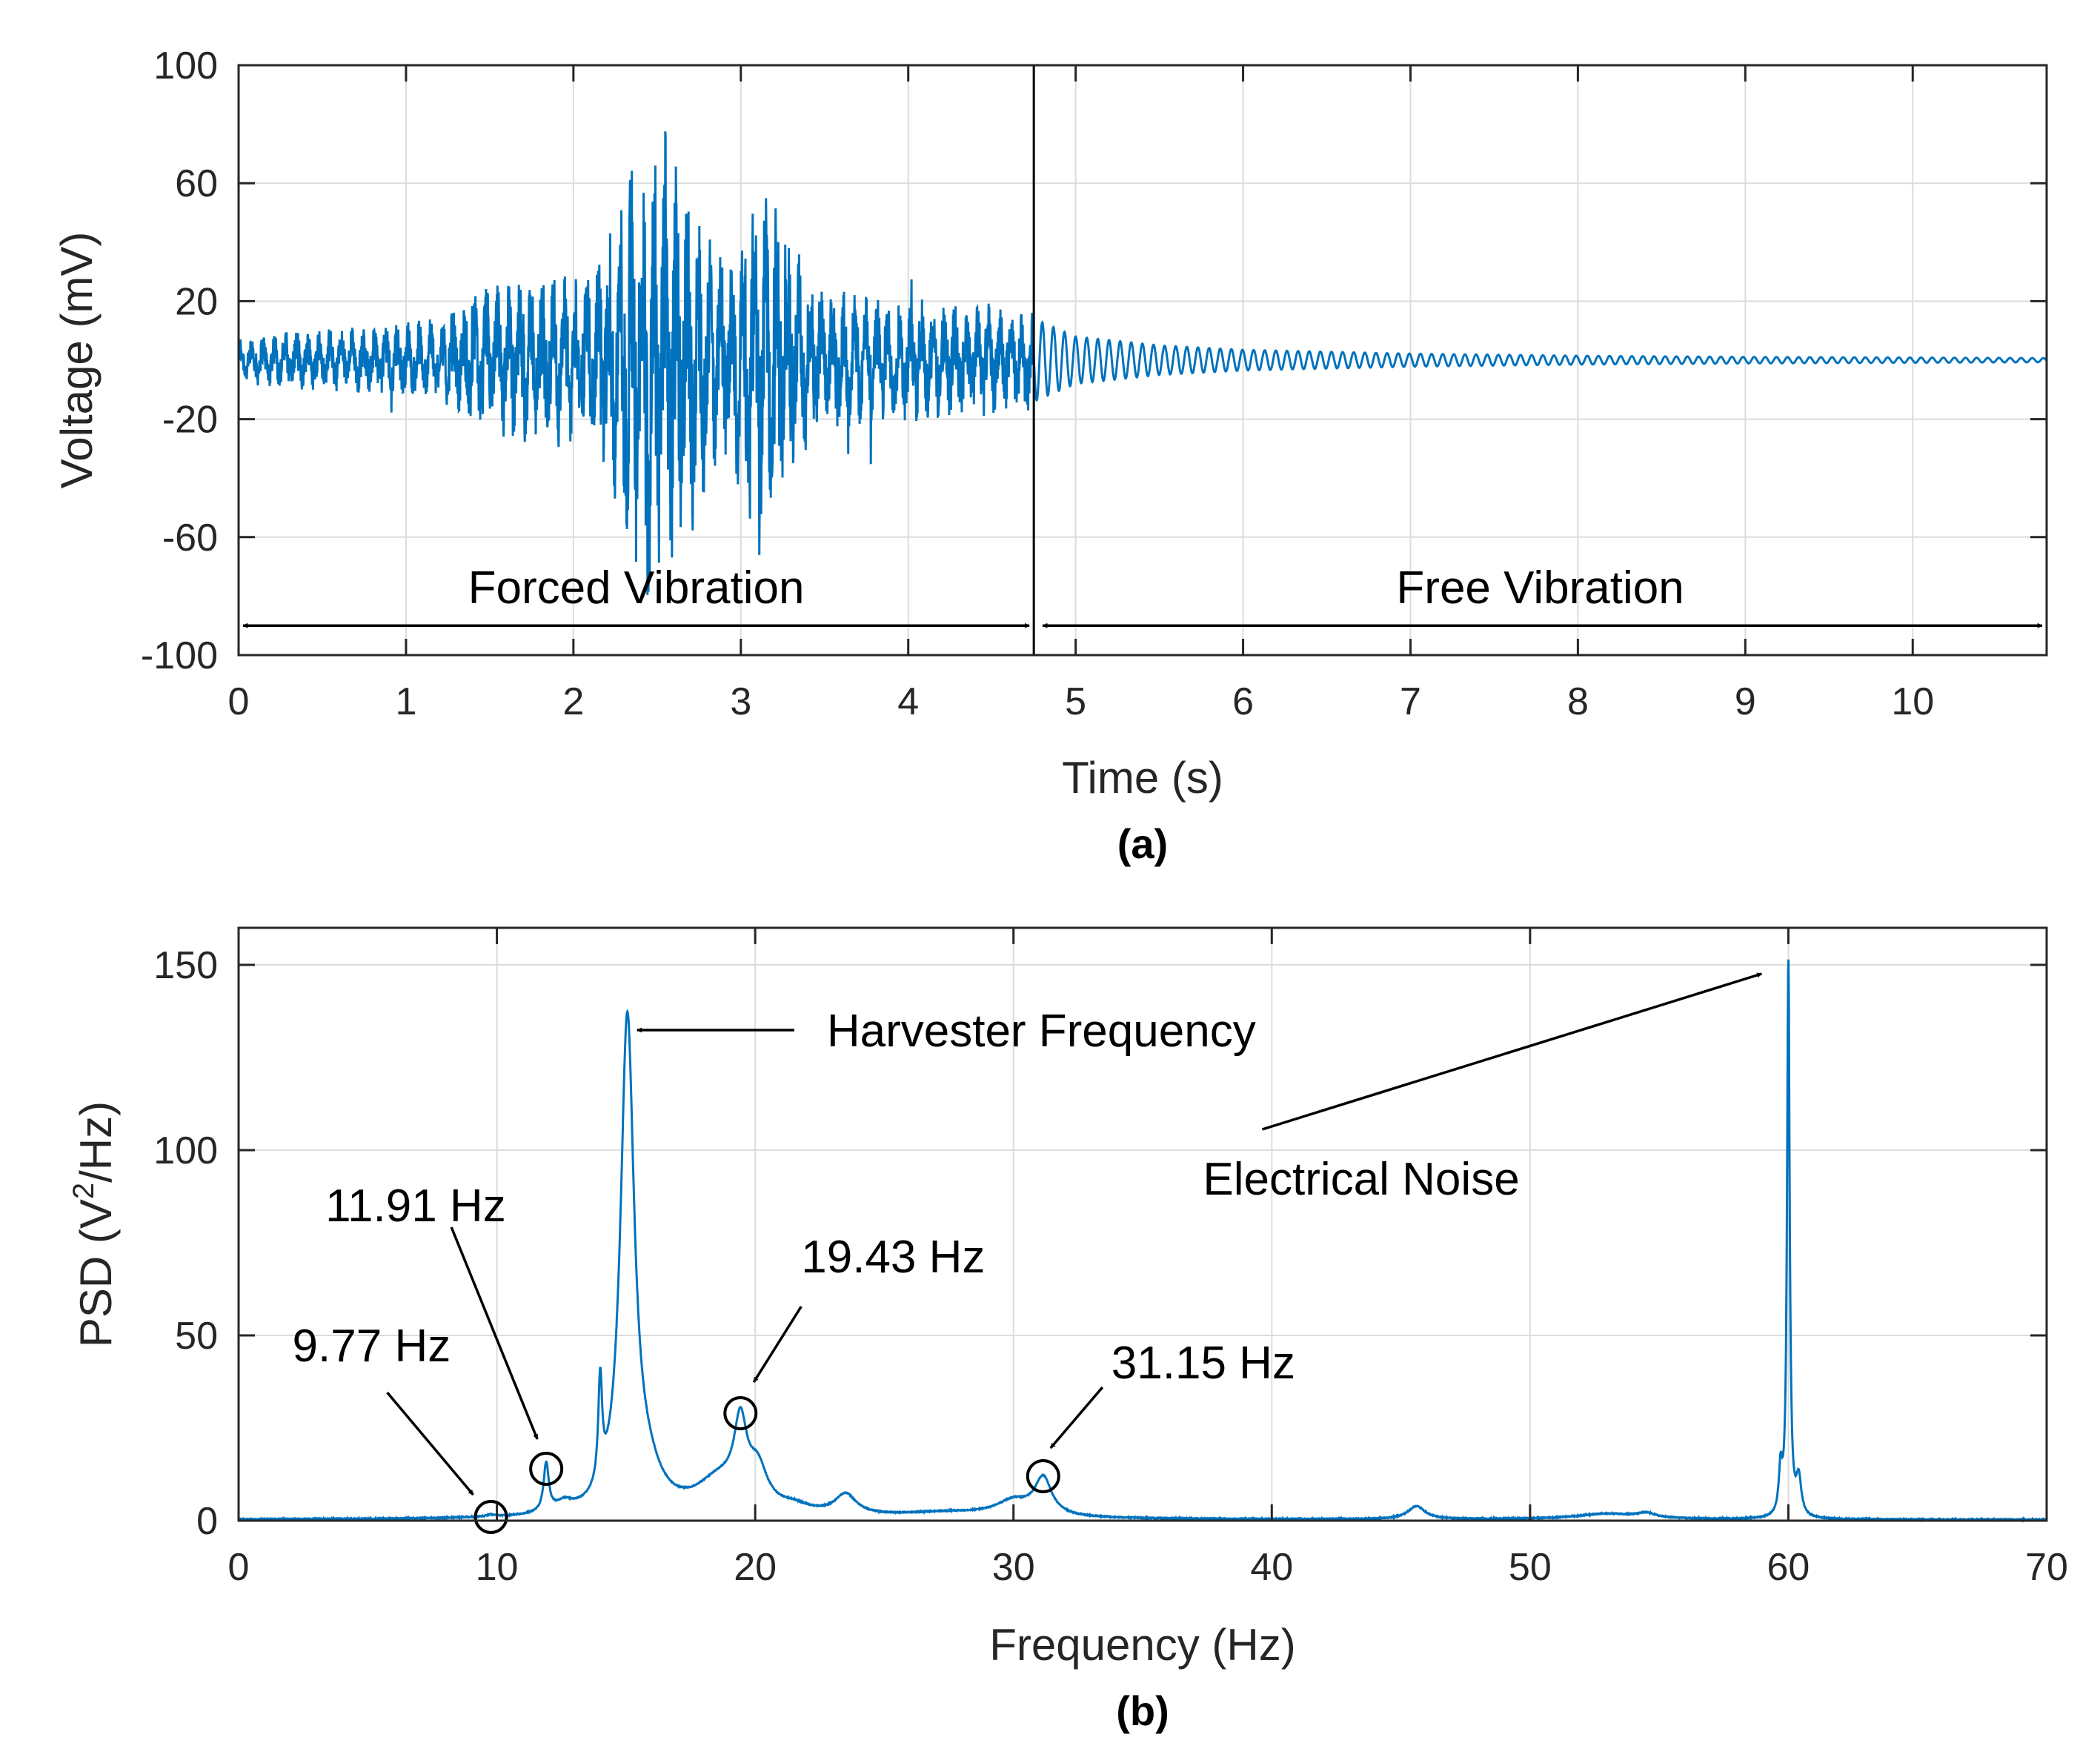  What do you see at coordinates (2047, 1567) in the screenshot?
I see `x-tick-label: 70` at bounding box center [2047, 1567].